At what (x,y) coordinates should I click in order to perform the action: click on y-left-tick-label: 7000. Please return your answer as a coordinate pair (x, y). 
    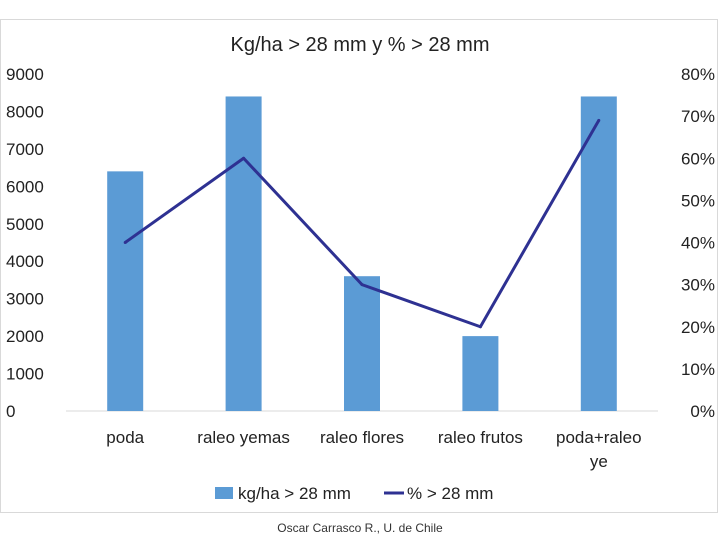
    Looking at the image, I should click on (25, 149).